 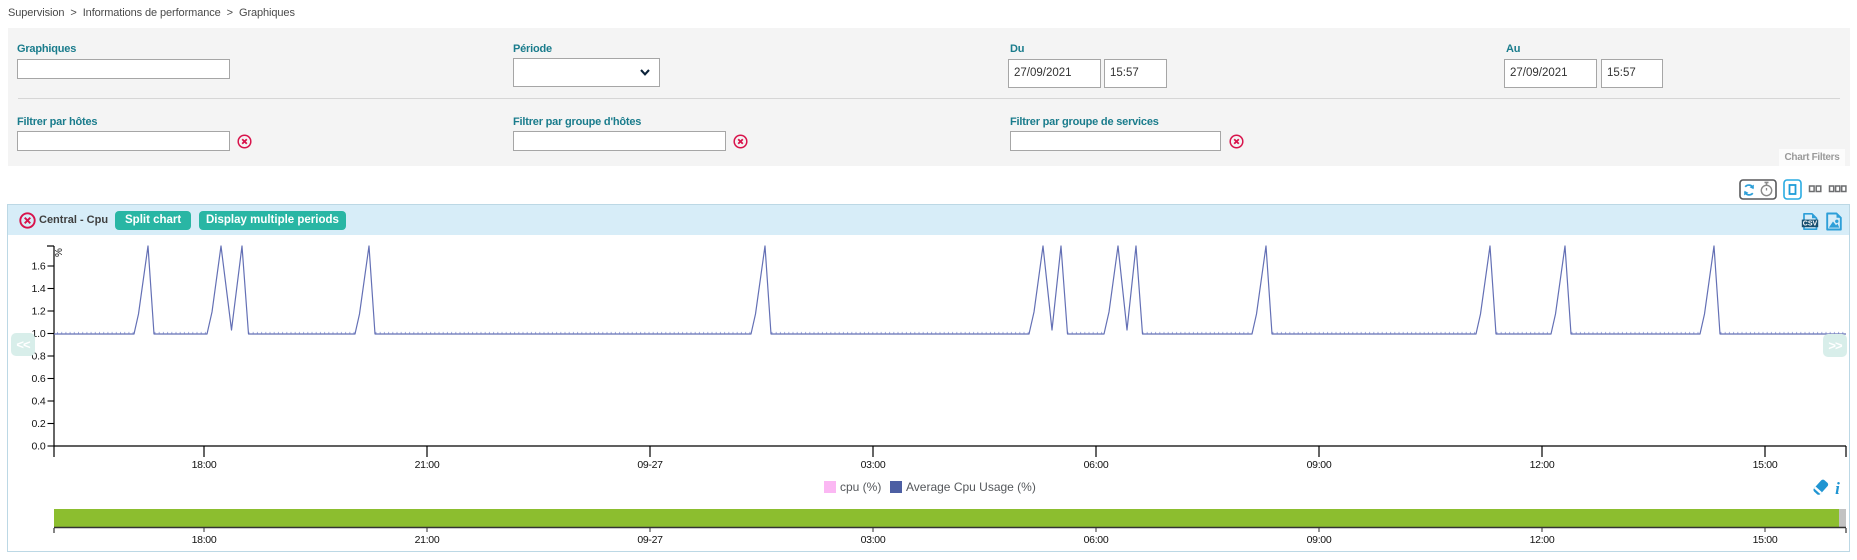 What do you see at coordinates (39, 402) in the screenshot?
I see `svg-text: 0.4` at bounding box center [39, 402].